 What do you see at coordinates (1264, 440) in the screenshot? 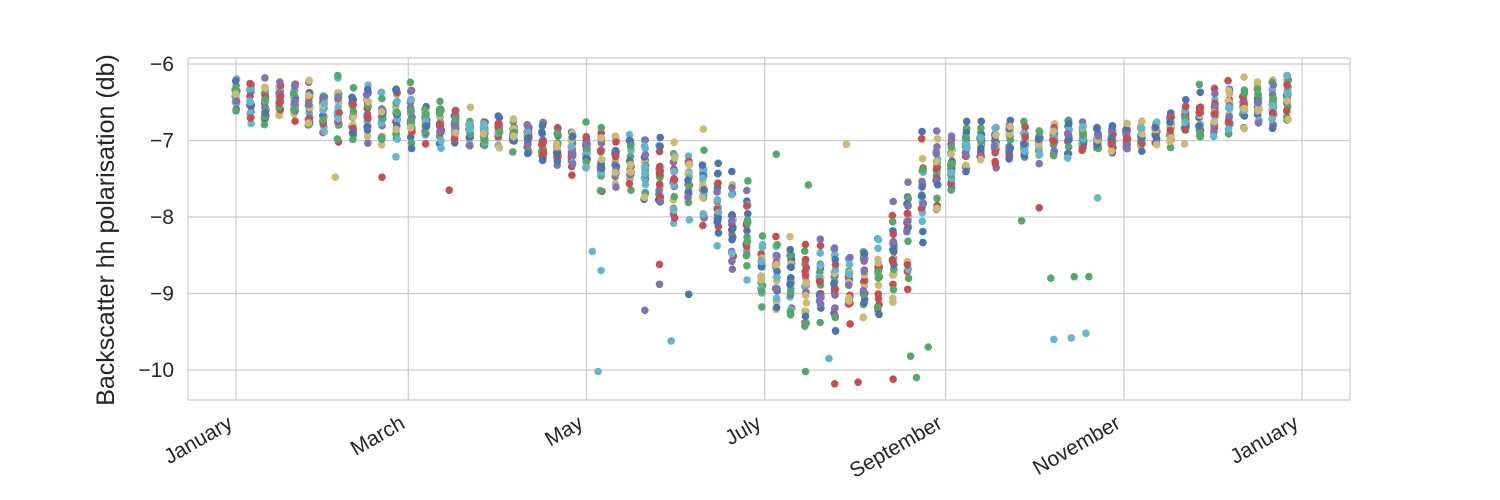
I see `x-tick-label: January` at bounding box center [1264, 440].